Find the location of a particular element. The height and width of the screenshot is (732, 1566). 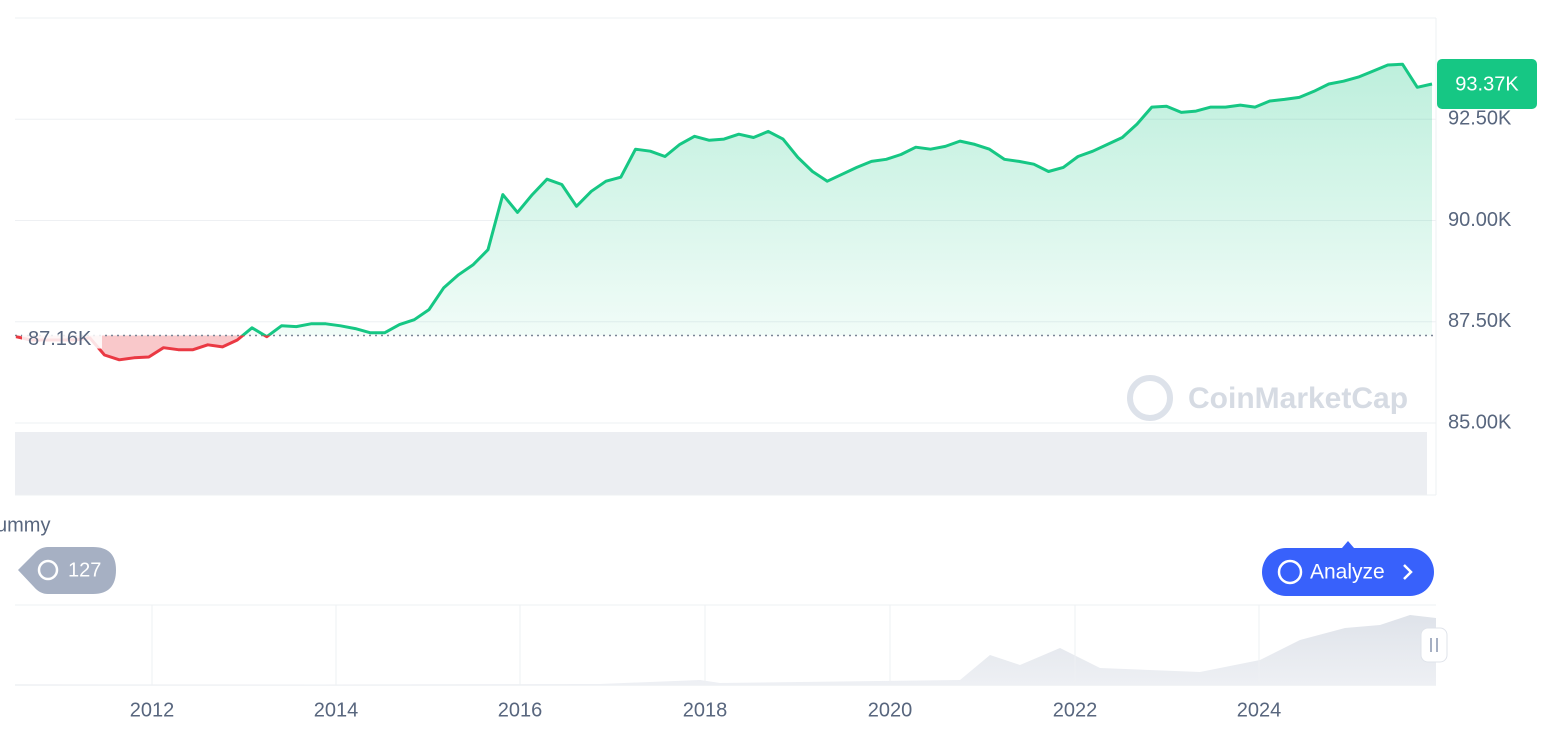

analyze-label: Analyze is located at coordinates (1347, 572).